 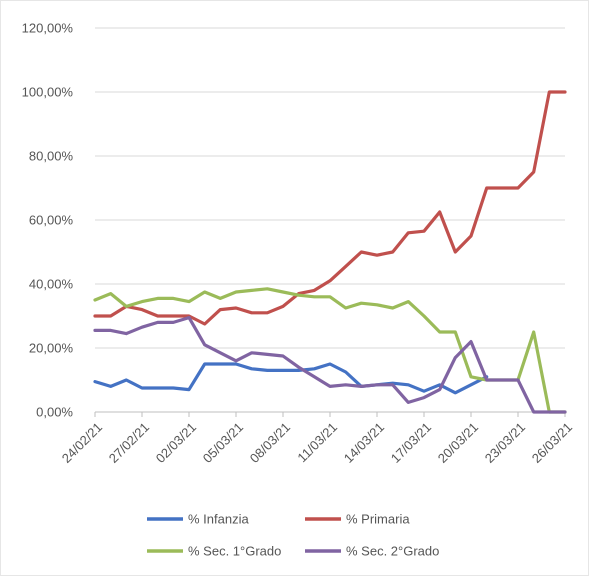 I want to click on legend-label: % Primaria, so click(x=378, y=519).